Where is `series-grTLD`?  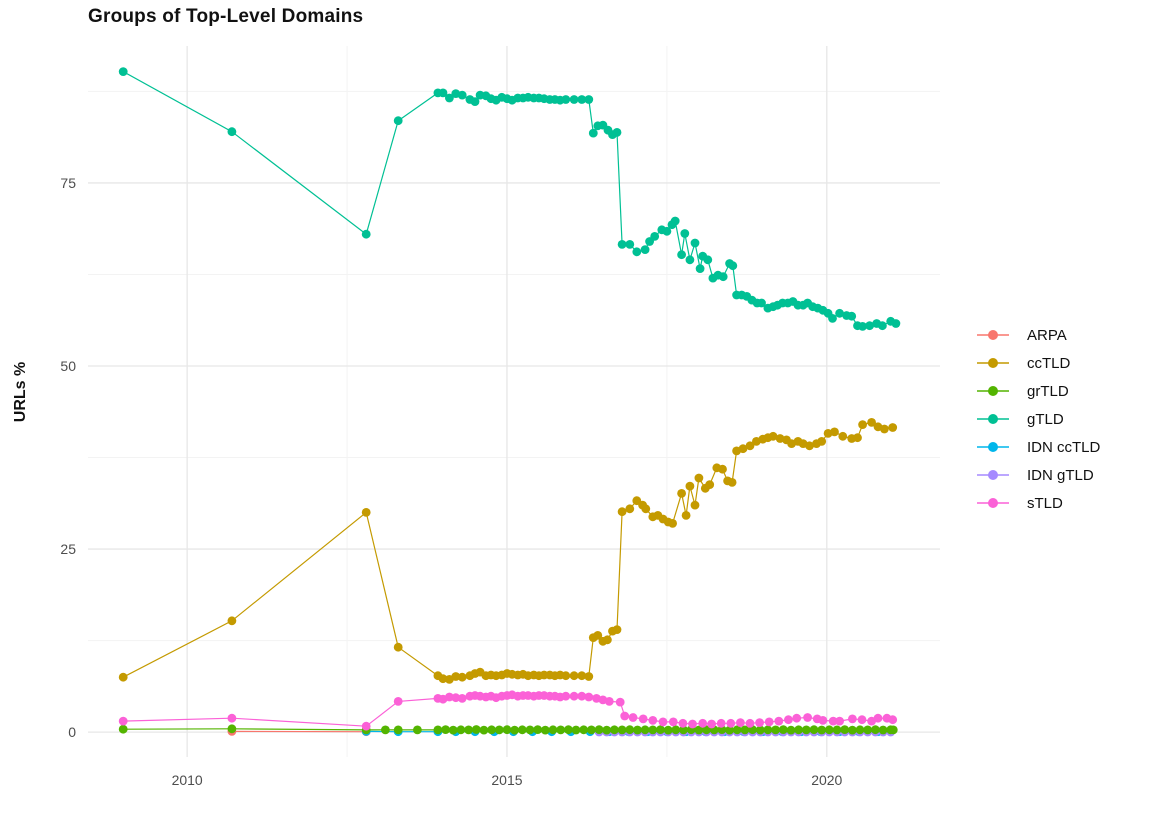 series-grTLD is located at coordinates (508, 729).